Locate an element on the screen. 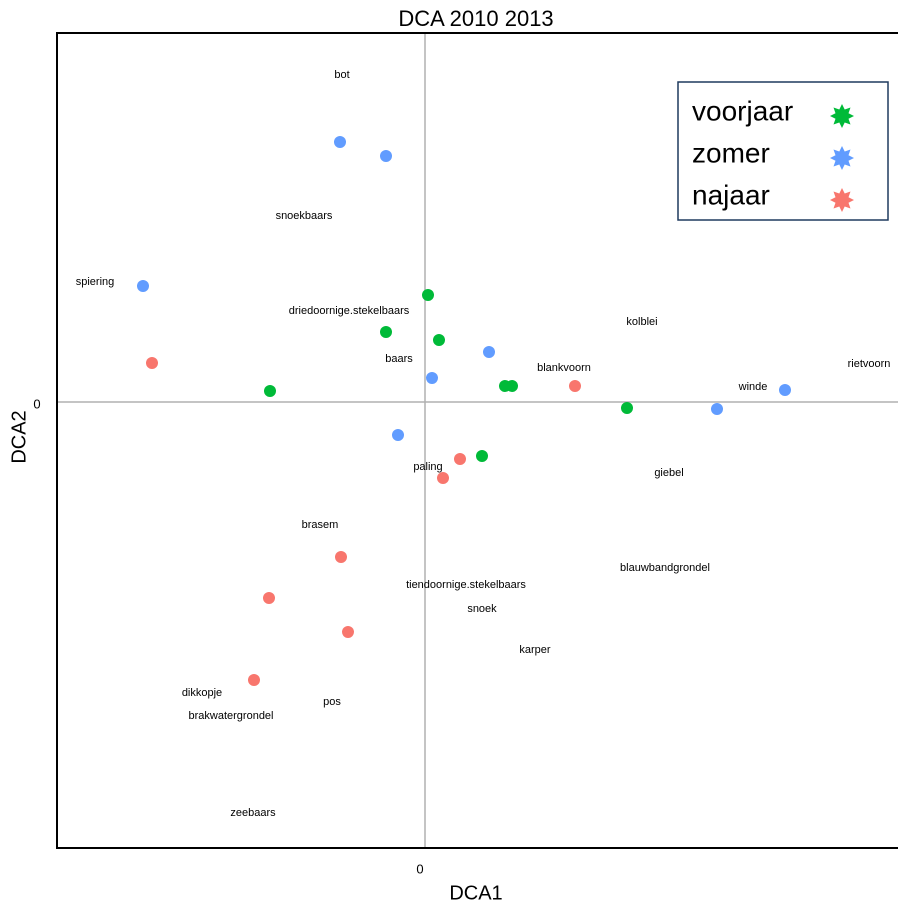 The image size is (898, 908). species-label: snoekbaars is located at coordinates (304, 216).